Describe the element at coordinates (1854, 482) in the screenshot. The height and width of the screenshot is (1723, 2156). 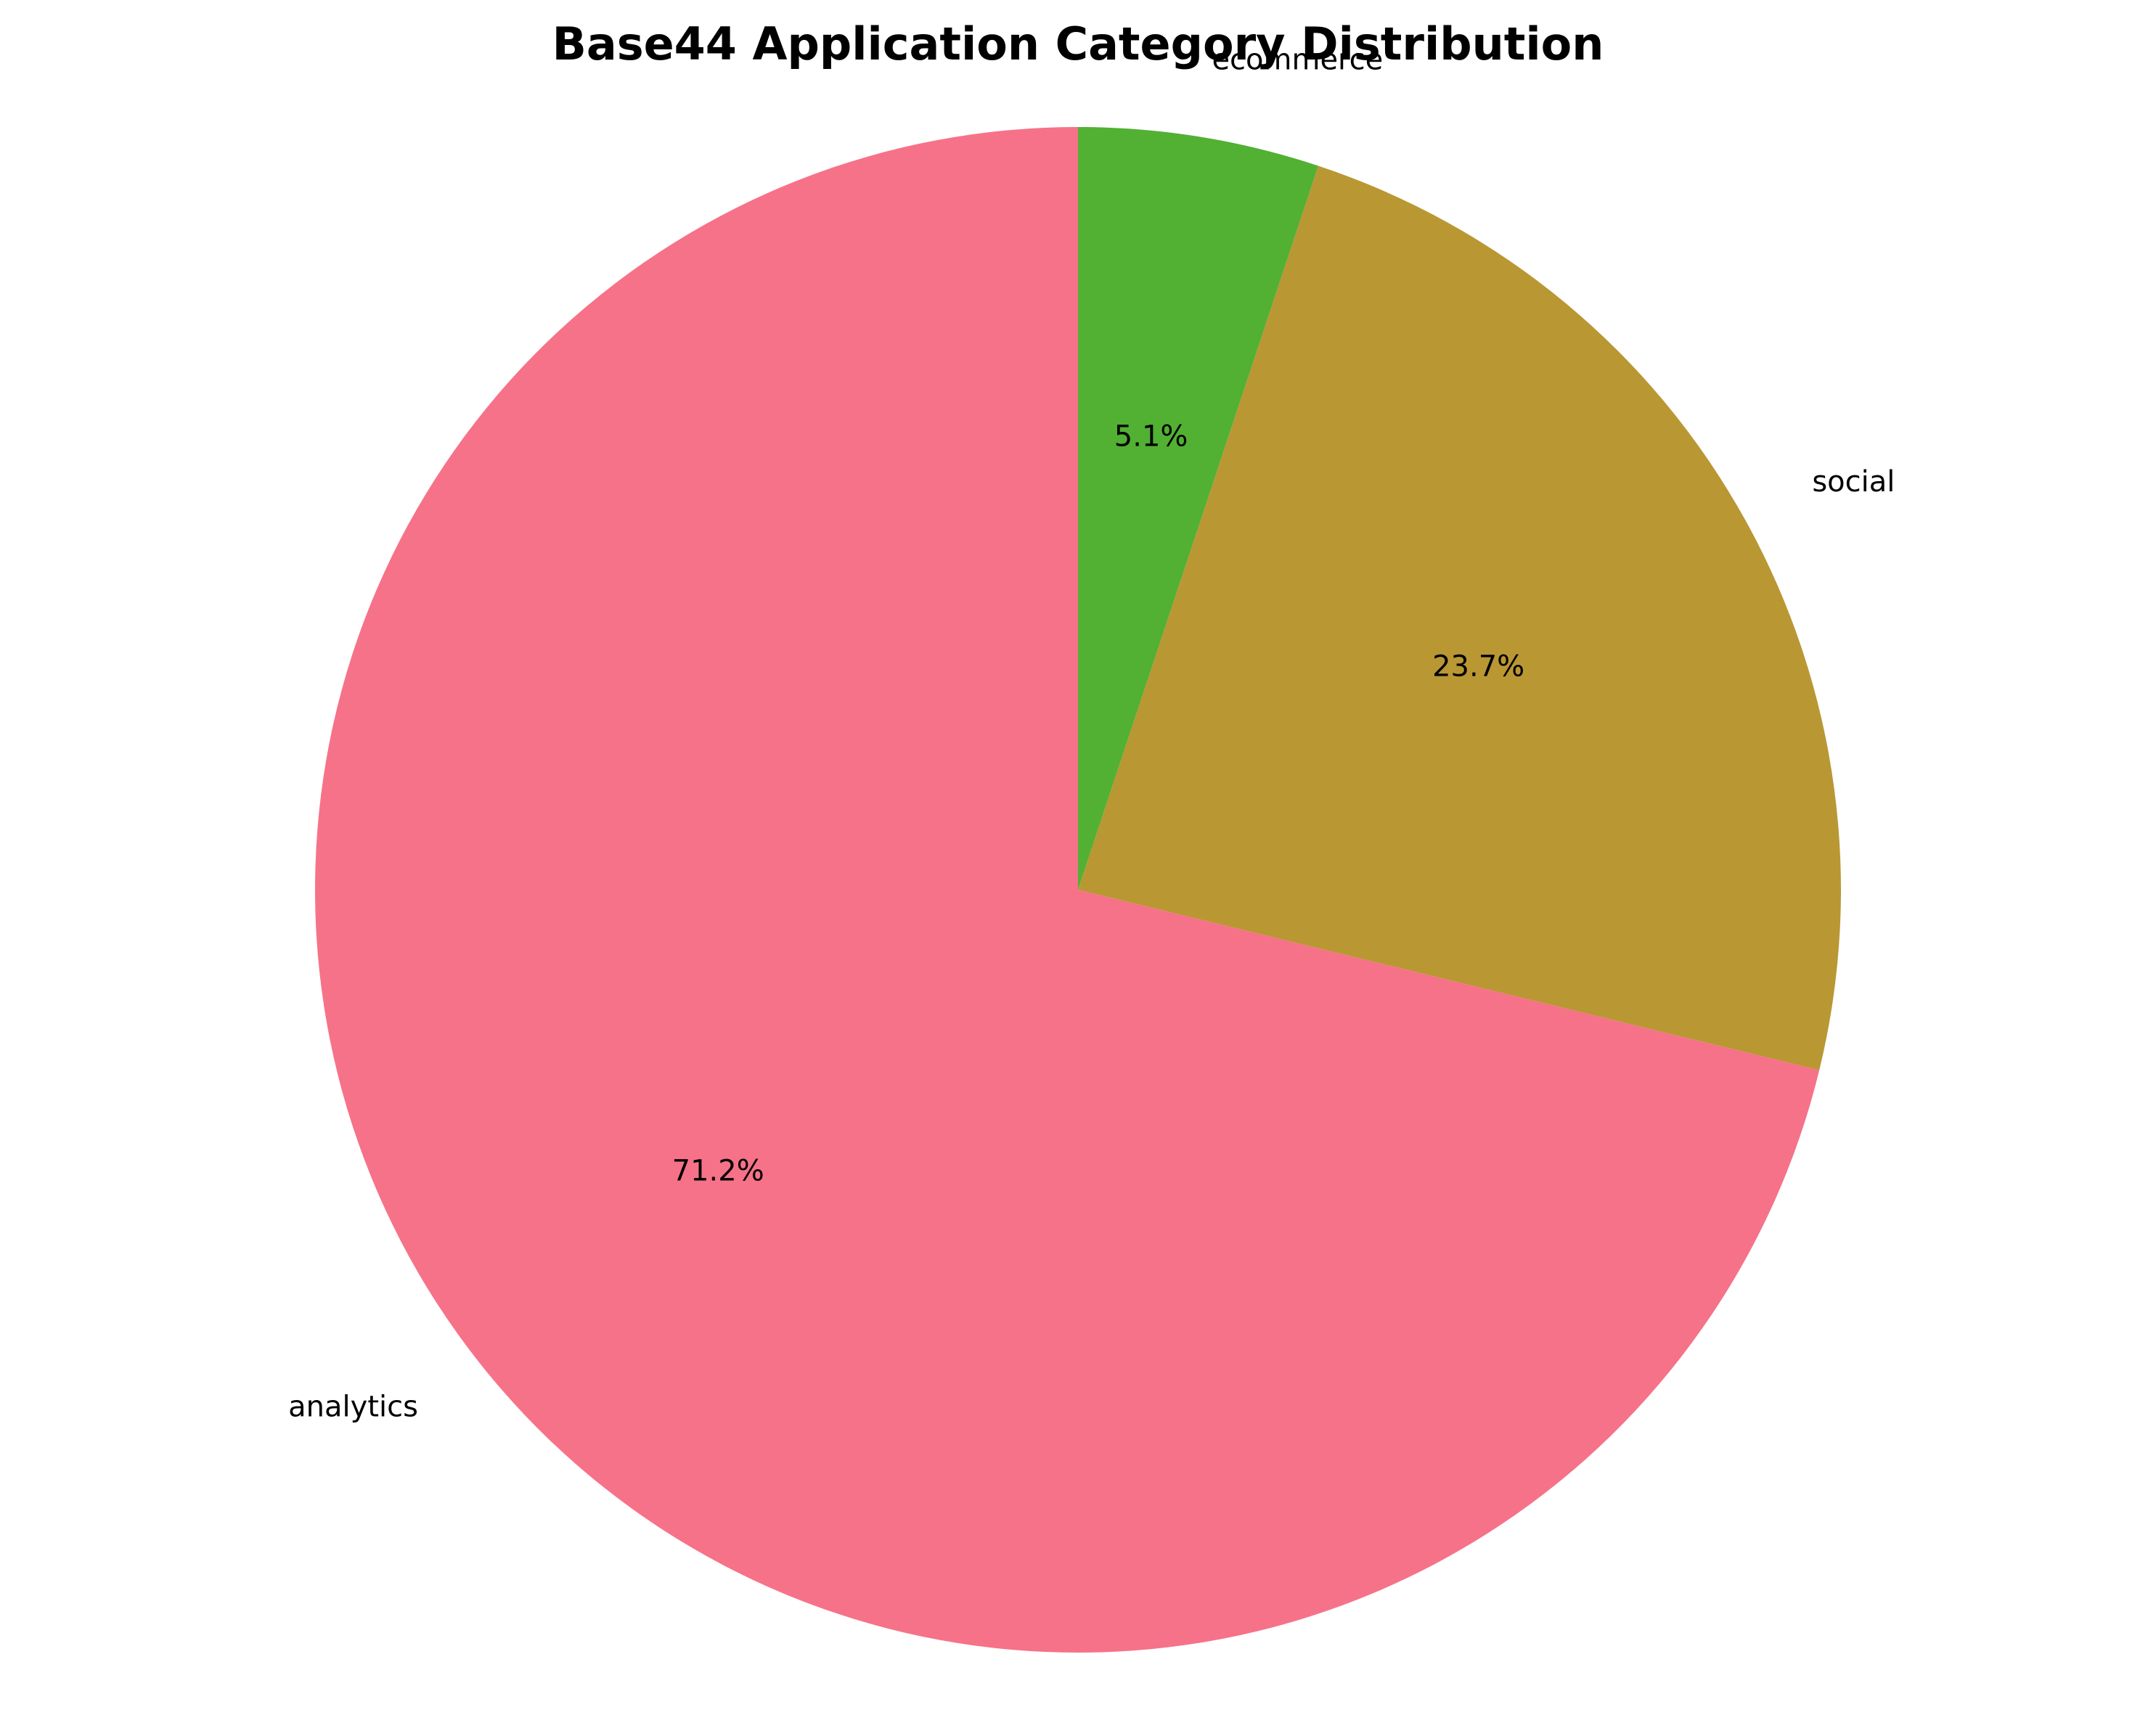
I see `slice-label-social: social` at that location.